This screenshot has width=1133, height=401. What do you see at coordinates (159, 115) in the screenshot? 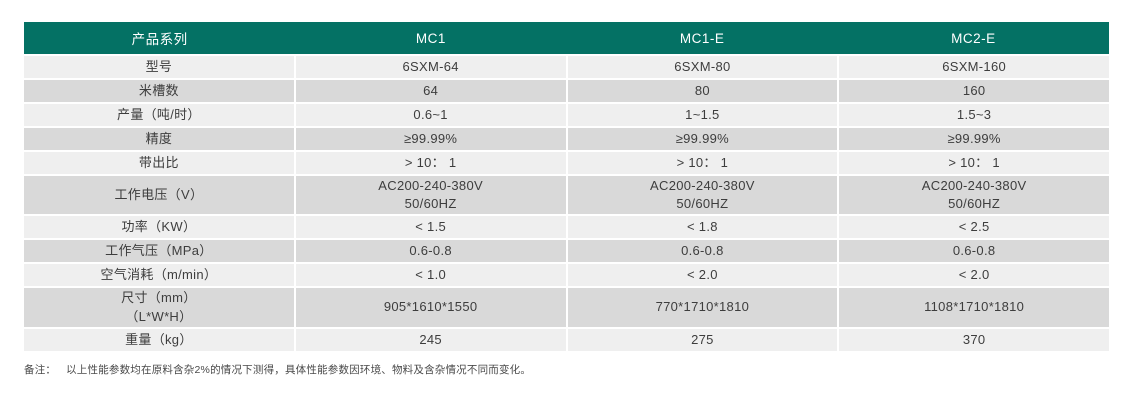
I see `row-label: 产量（吨/时）` at bounding box center [159, 115].